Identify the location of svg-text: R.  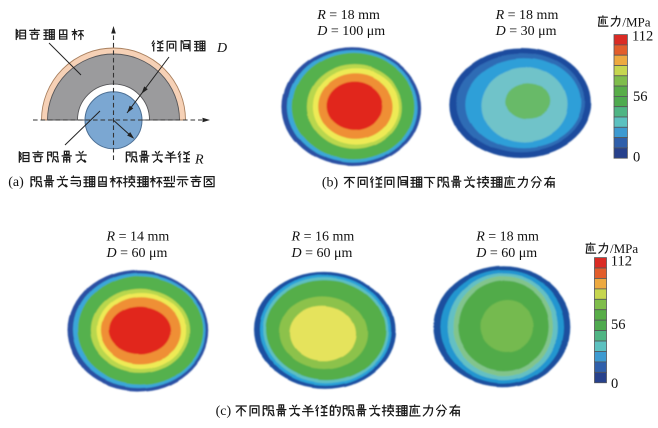
(199, 159).